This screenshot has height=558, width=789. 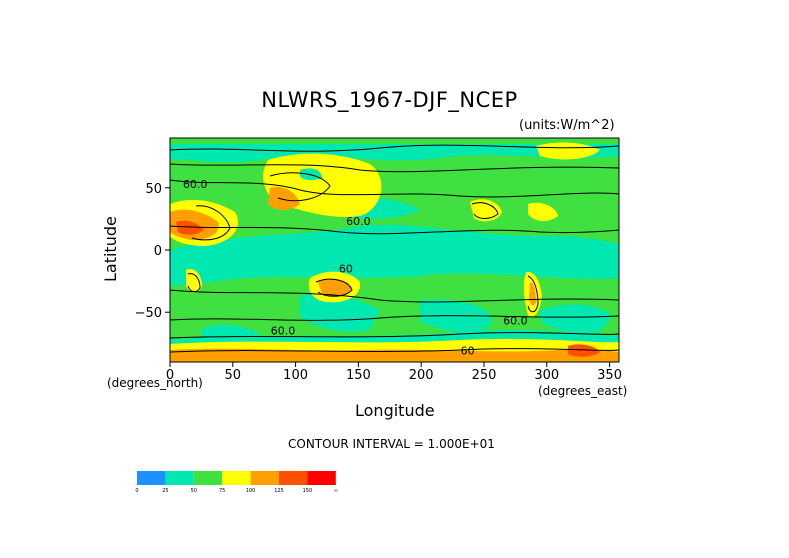 What do you see at coordinates (395, 410) in the screenshot?
I see `x-axis-title: Longitude` at bounding box center [395, 410].